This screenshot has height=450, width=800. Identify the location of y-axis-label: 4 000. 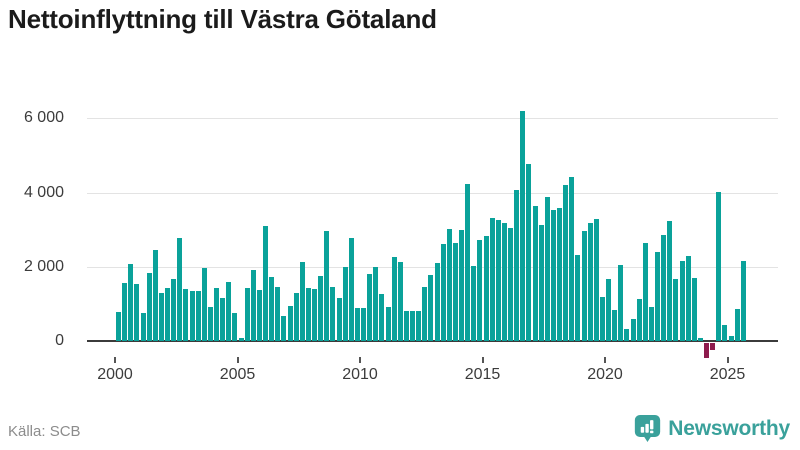
(43, 192).